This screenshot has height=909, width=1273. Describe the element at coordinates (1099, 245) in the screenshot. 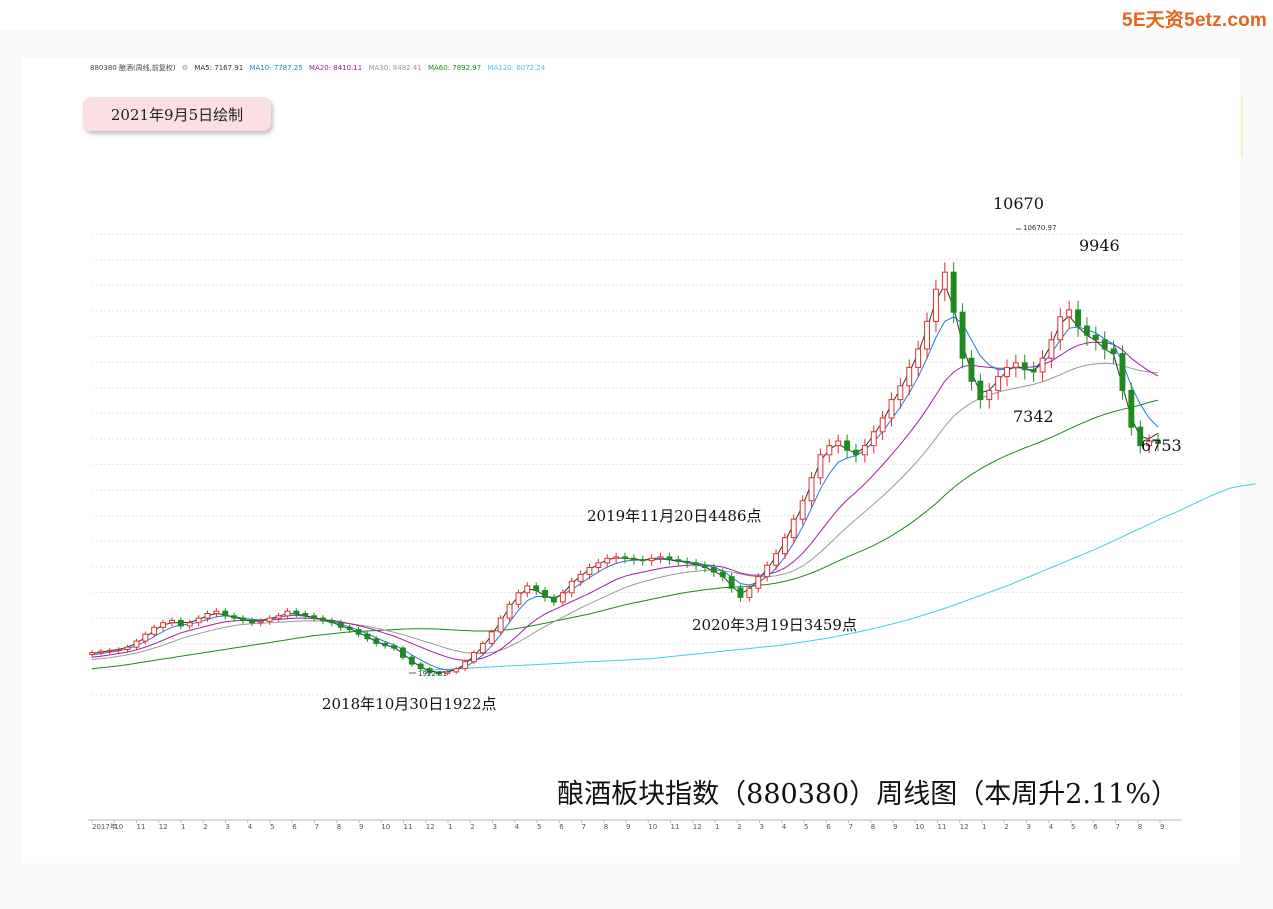

I see `second-peak-label: 9946` at that location.